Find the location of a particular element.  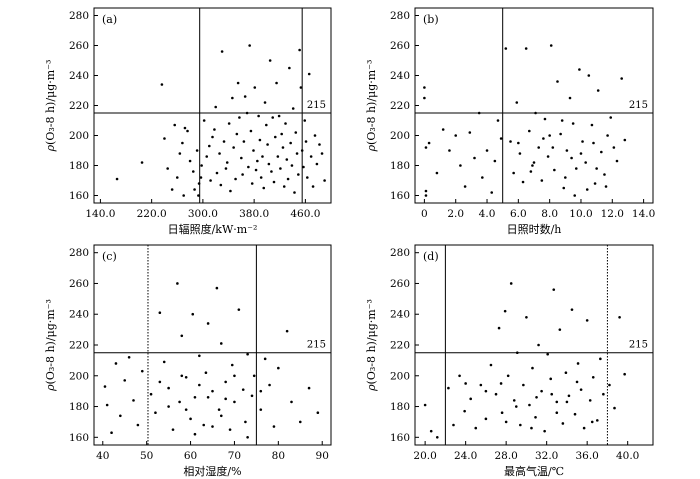

x-tick-label: 40 is located at coordinates (102, 456).